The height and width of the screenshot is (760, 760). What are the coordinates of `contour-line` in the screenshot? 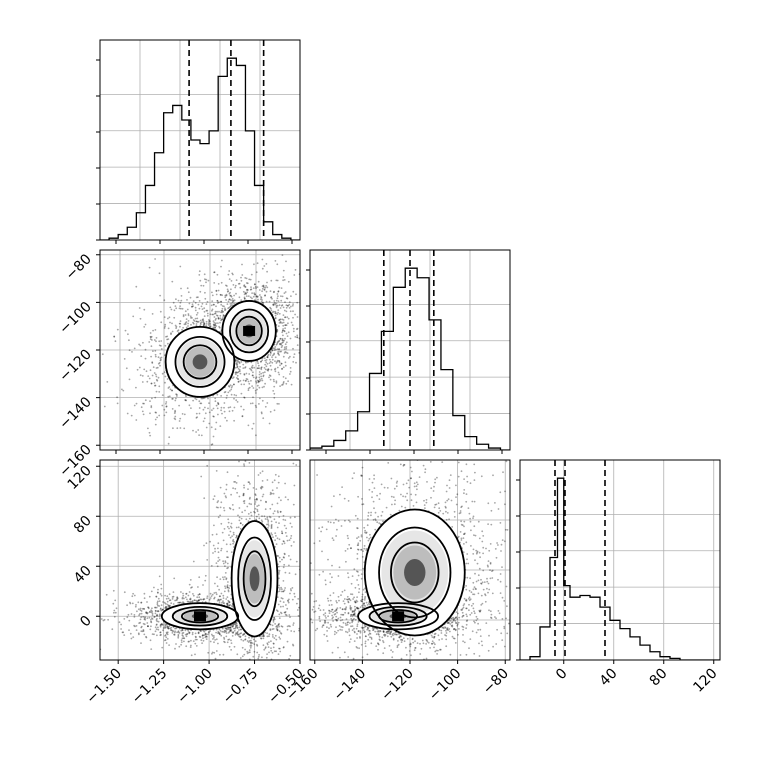 It's located at (249, 331).